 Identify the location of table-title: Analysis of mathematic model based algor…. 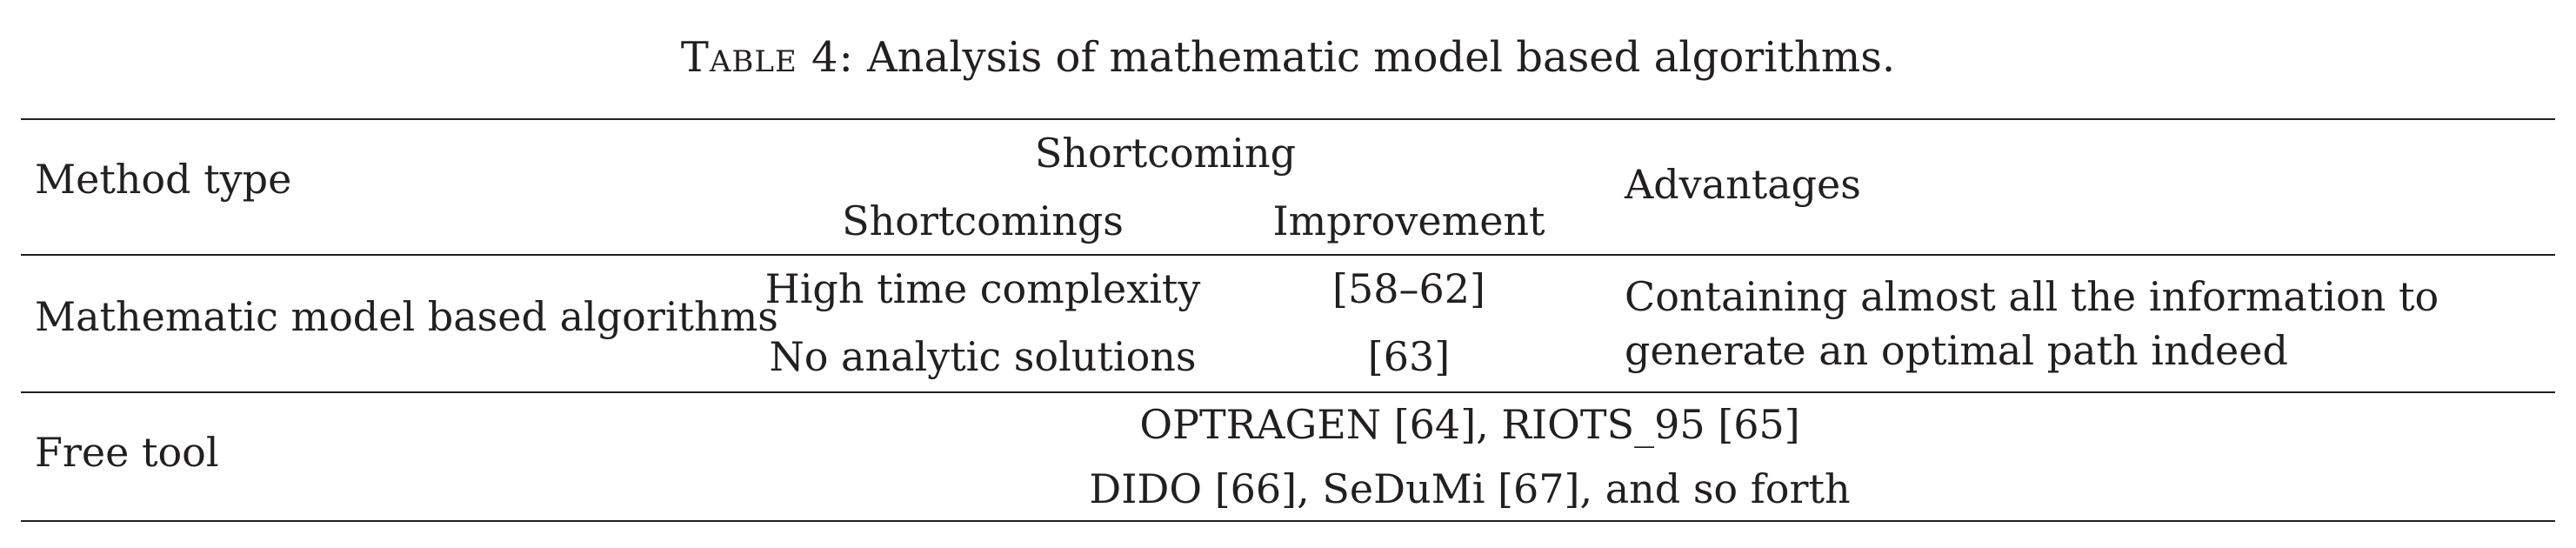
(1374, 57).